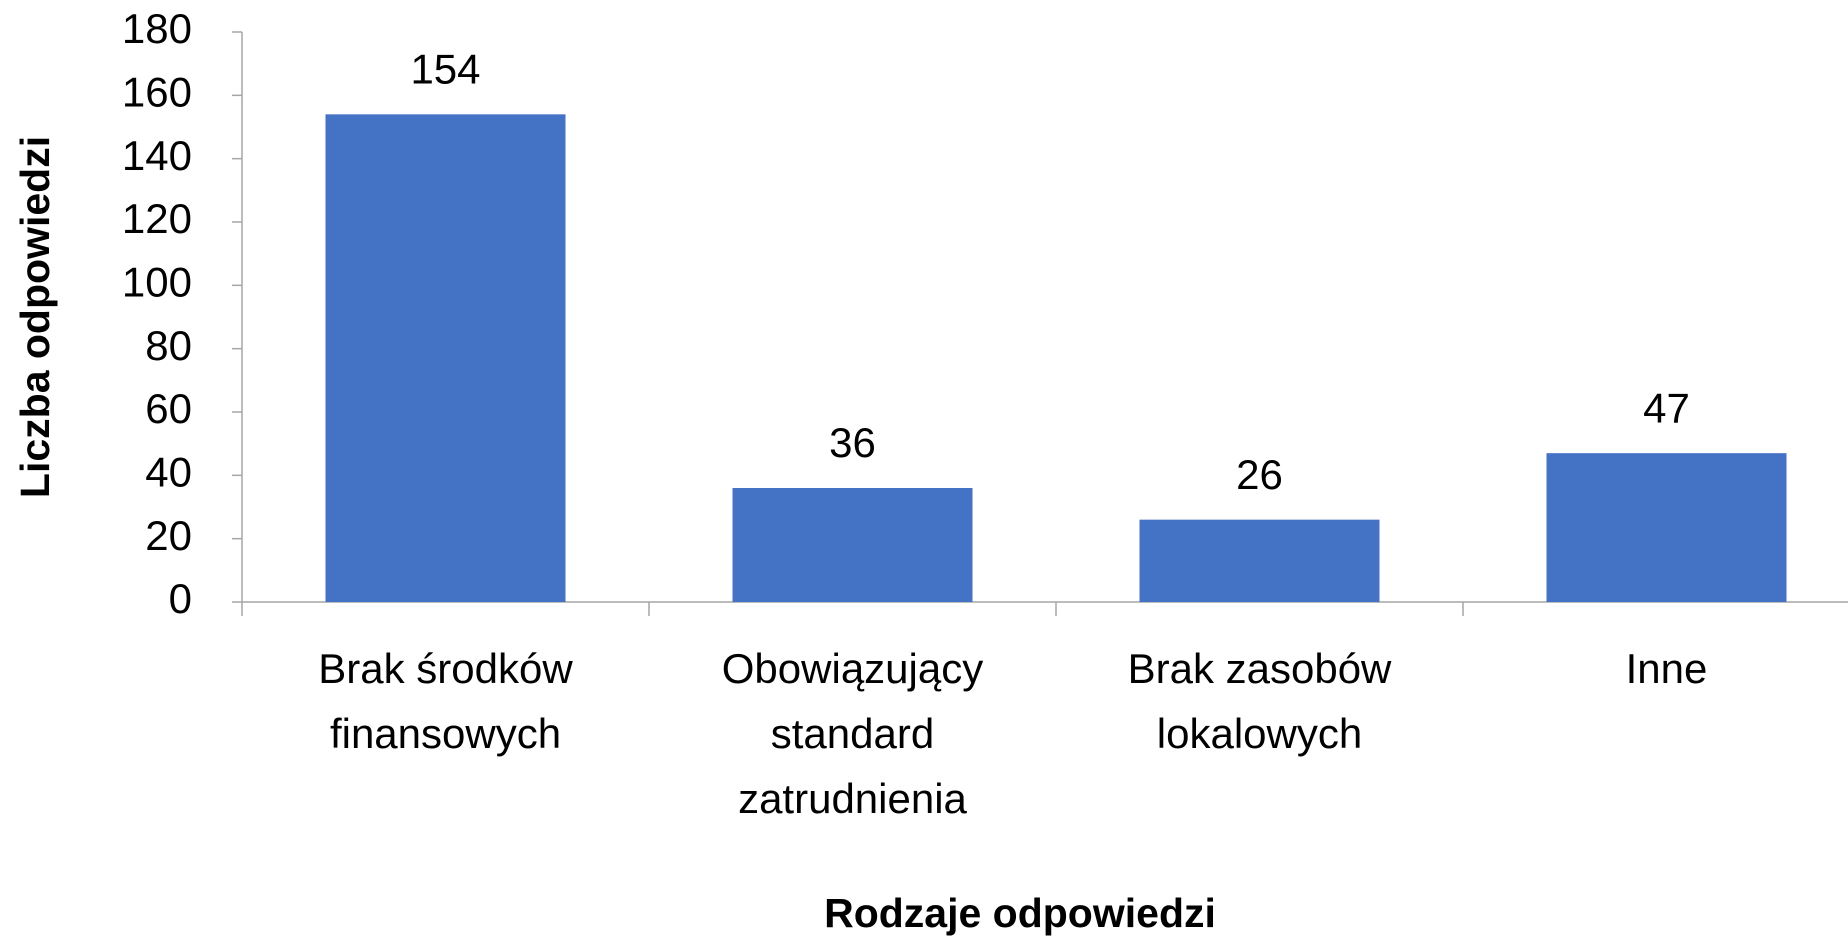 This screenshot has height=939, width=1848. What do you see at coordinates (852, 733) in the screenshot?
I see `x-tick-label: Obowiązujący standard zatrudnienia` at bounding box center [852, 733].